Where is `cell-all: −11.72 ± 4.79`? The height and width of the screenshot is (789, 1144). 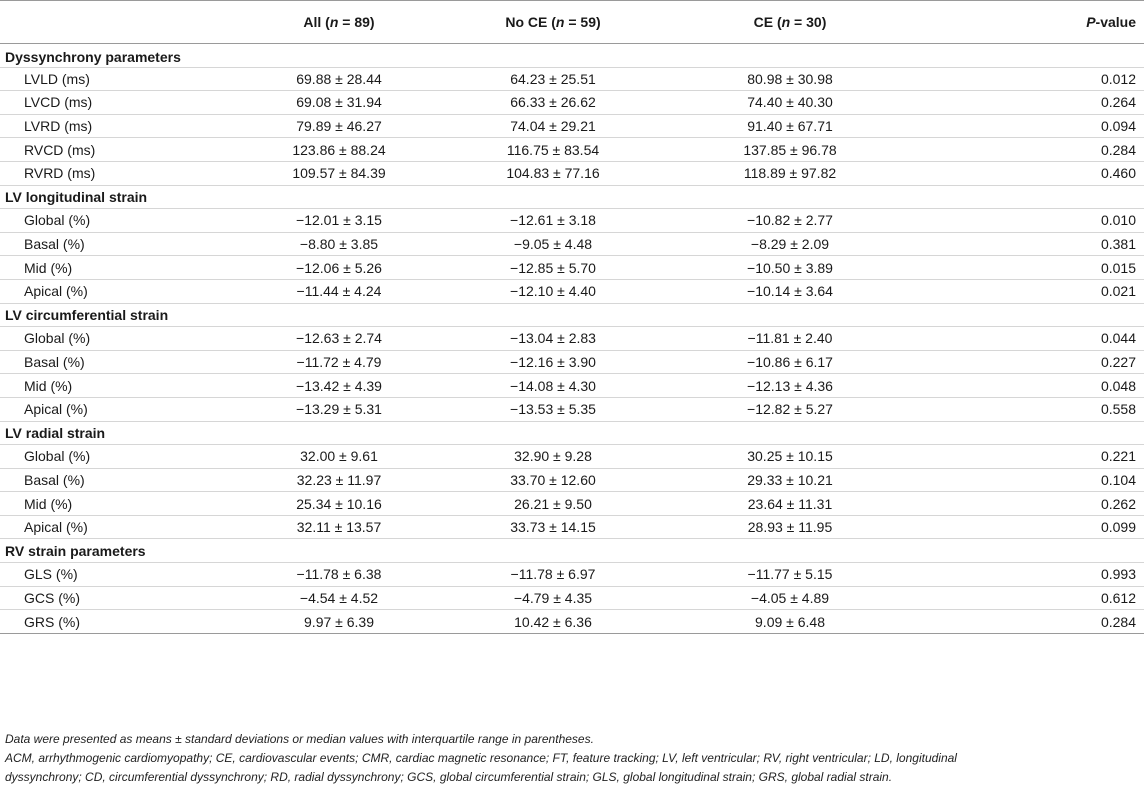 cell-all: −11.72 ± 4.79 is located at coordinates (339, 362).